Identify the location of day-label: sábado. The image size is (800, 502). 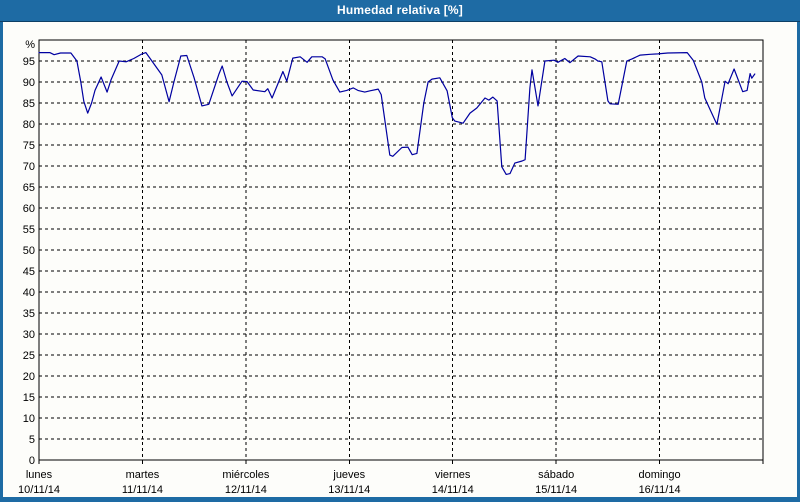
(556, 475).